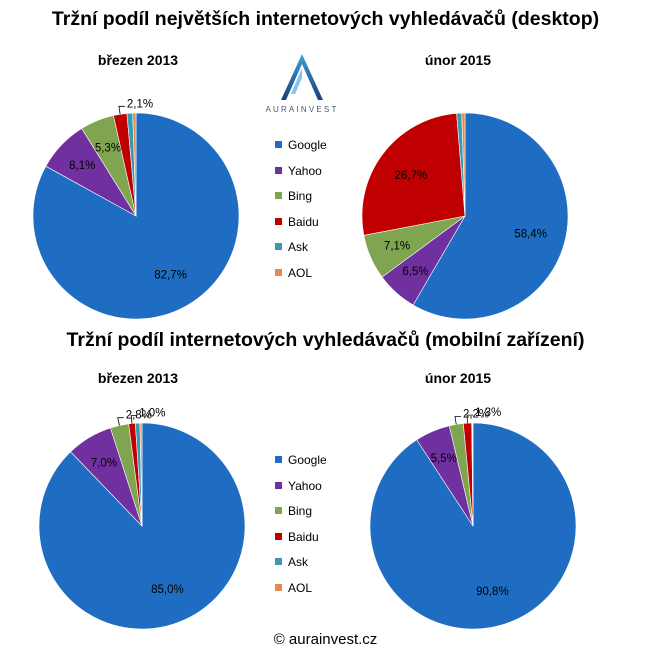 The width and height of the screenshot is (651, 659). What do you see at coordinates (458, 60) in the screenshot?
I see `chart-title-desktop-2015: únor 2015` at bounding box center [458, 60].